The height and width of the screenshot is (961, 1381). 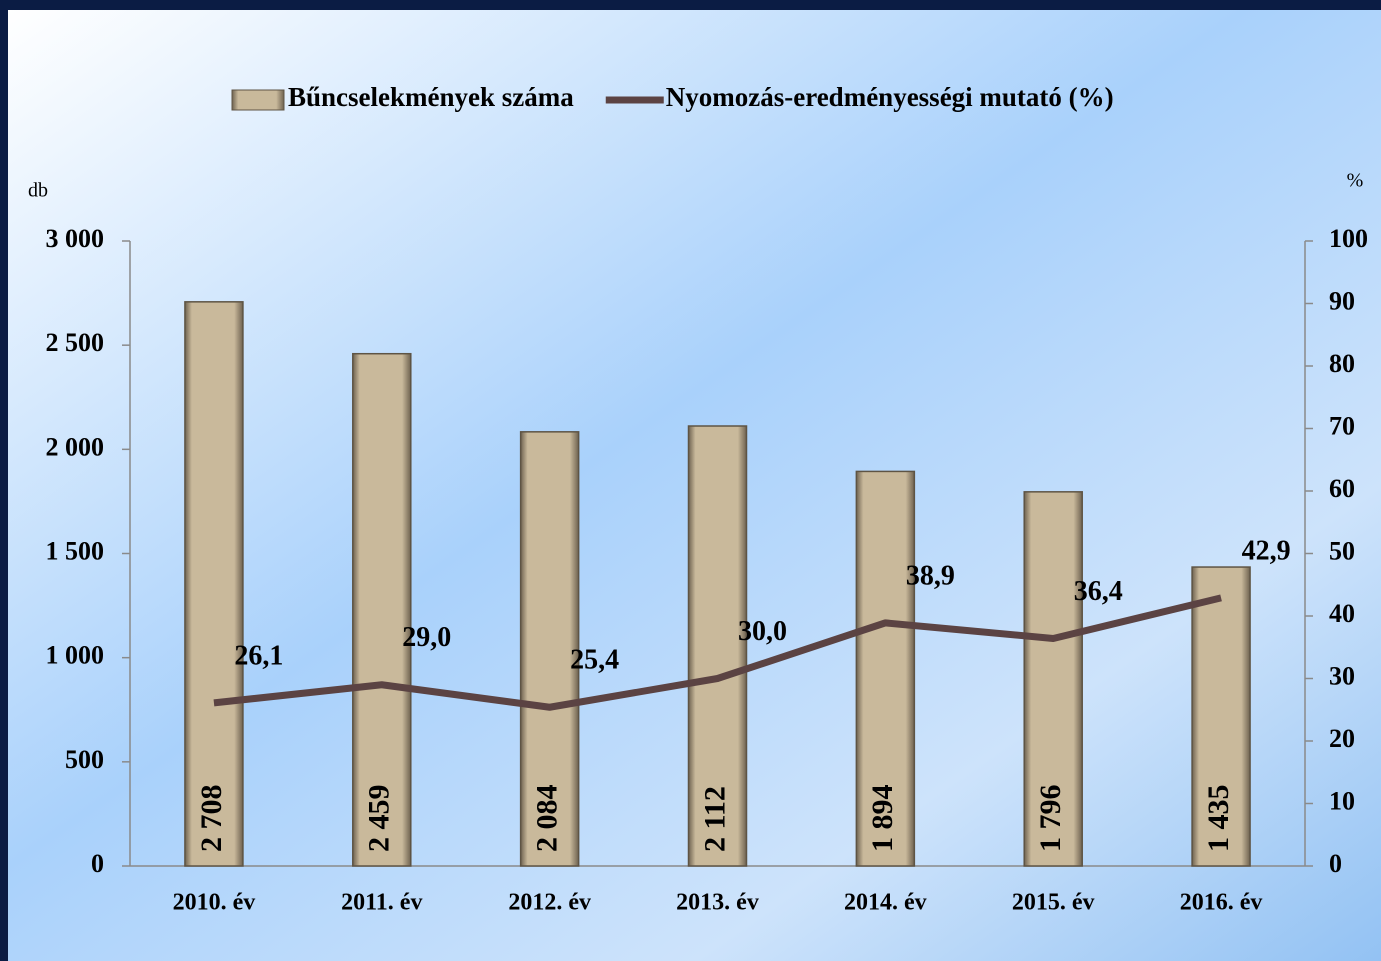 What do you see at coordinates (211, 819) in the screenshot?
I see `bar-value-label: 2 708` at bounding box center [211, 819].